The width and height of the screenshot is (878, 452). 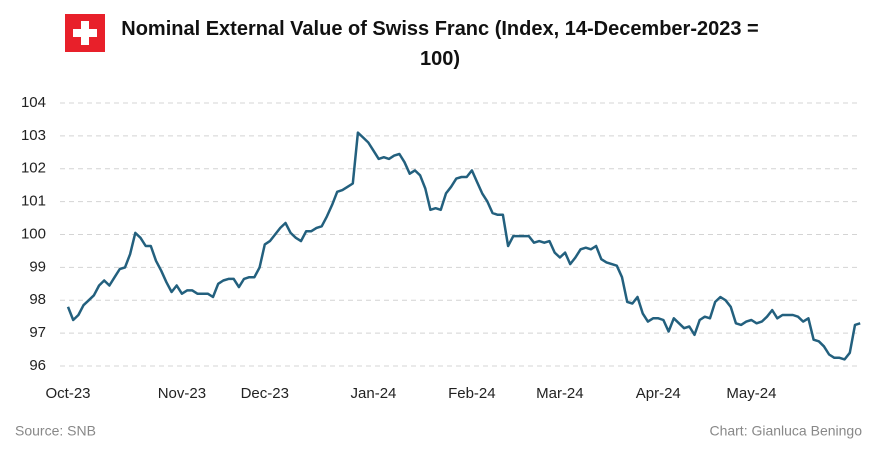 What do you see at coordinates (33, 102) in the screenshot?
I see `y-tick-label: 104` at bounding box center [33, 102].